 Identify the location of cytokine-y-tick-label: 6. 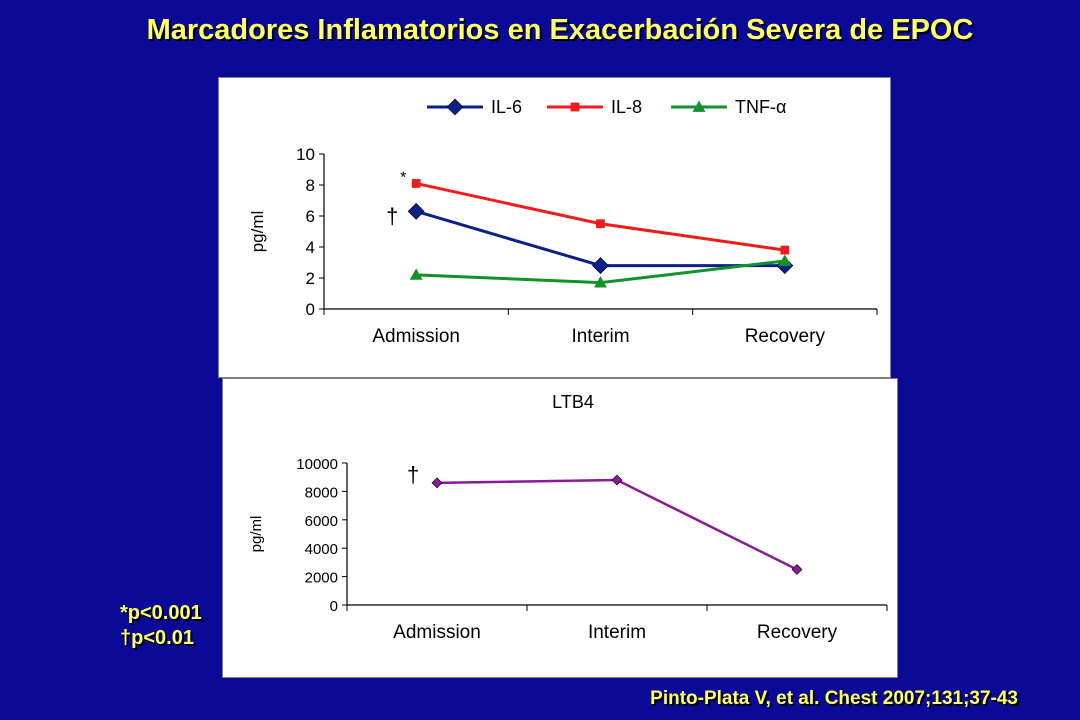
(310, 216).